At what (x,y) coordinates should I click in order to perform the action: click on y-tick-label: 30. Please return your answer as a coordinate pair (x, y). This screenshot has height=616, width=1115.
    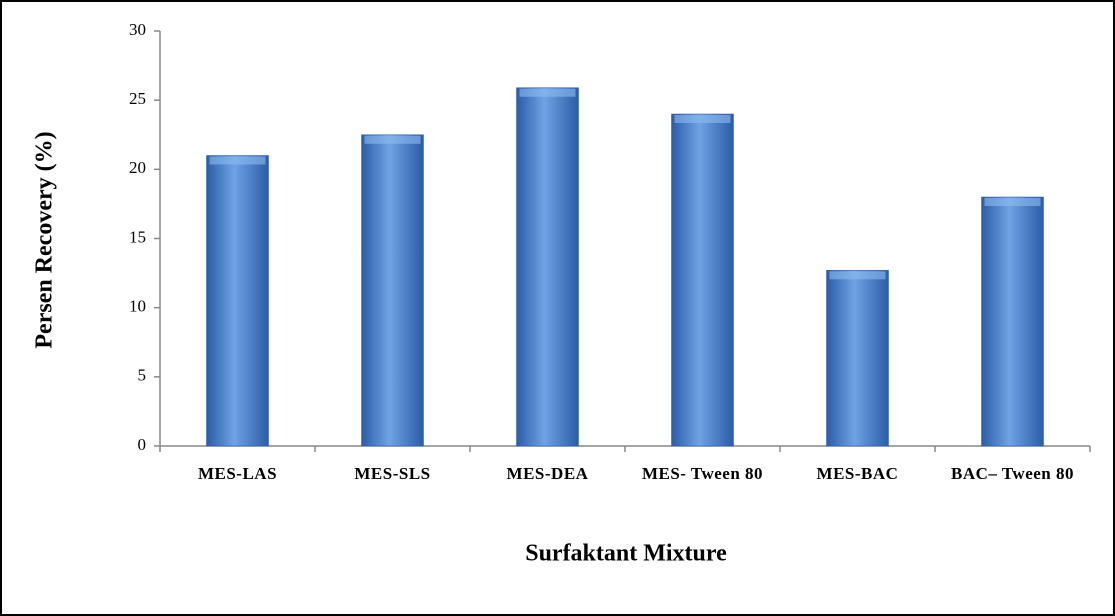
    Looking at the image, I should click on (137, 29).